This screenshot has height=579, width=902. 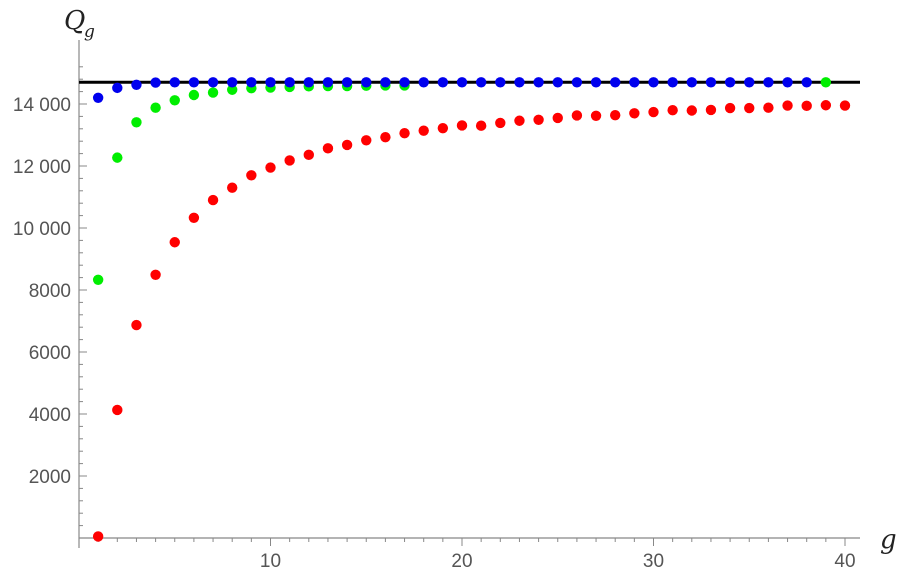 I want to click on y-axis-title-subscript: g, so click(x=89, y=32).